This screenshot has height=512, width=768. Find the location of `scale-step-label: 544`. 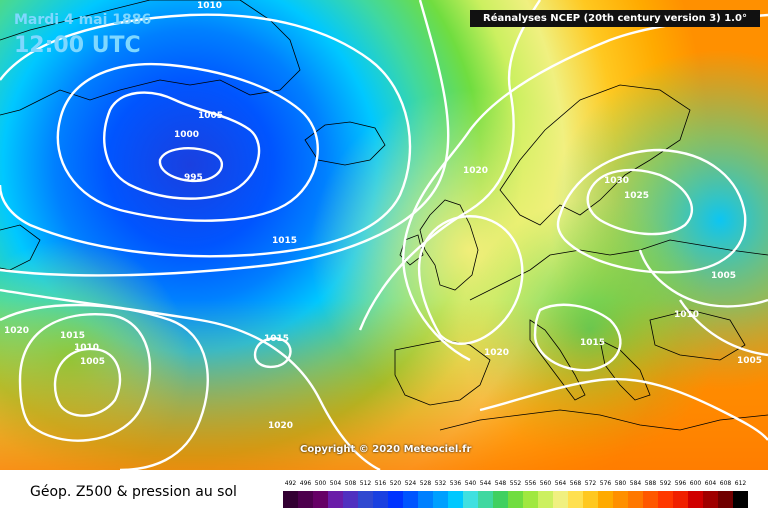

scale-step-label: 544 is located at coordinates (485, 483).